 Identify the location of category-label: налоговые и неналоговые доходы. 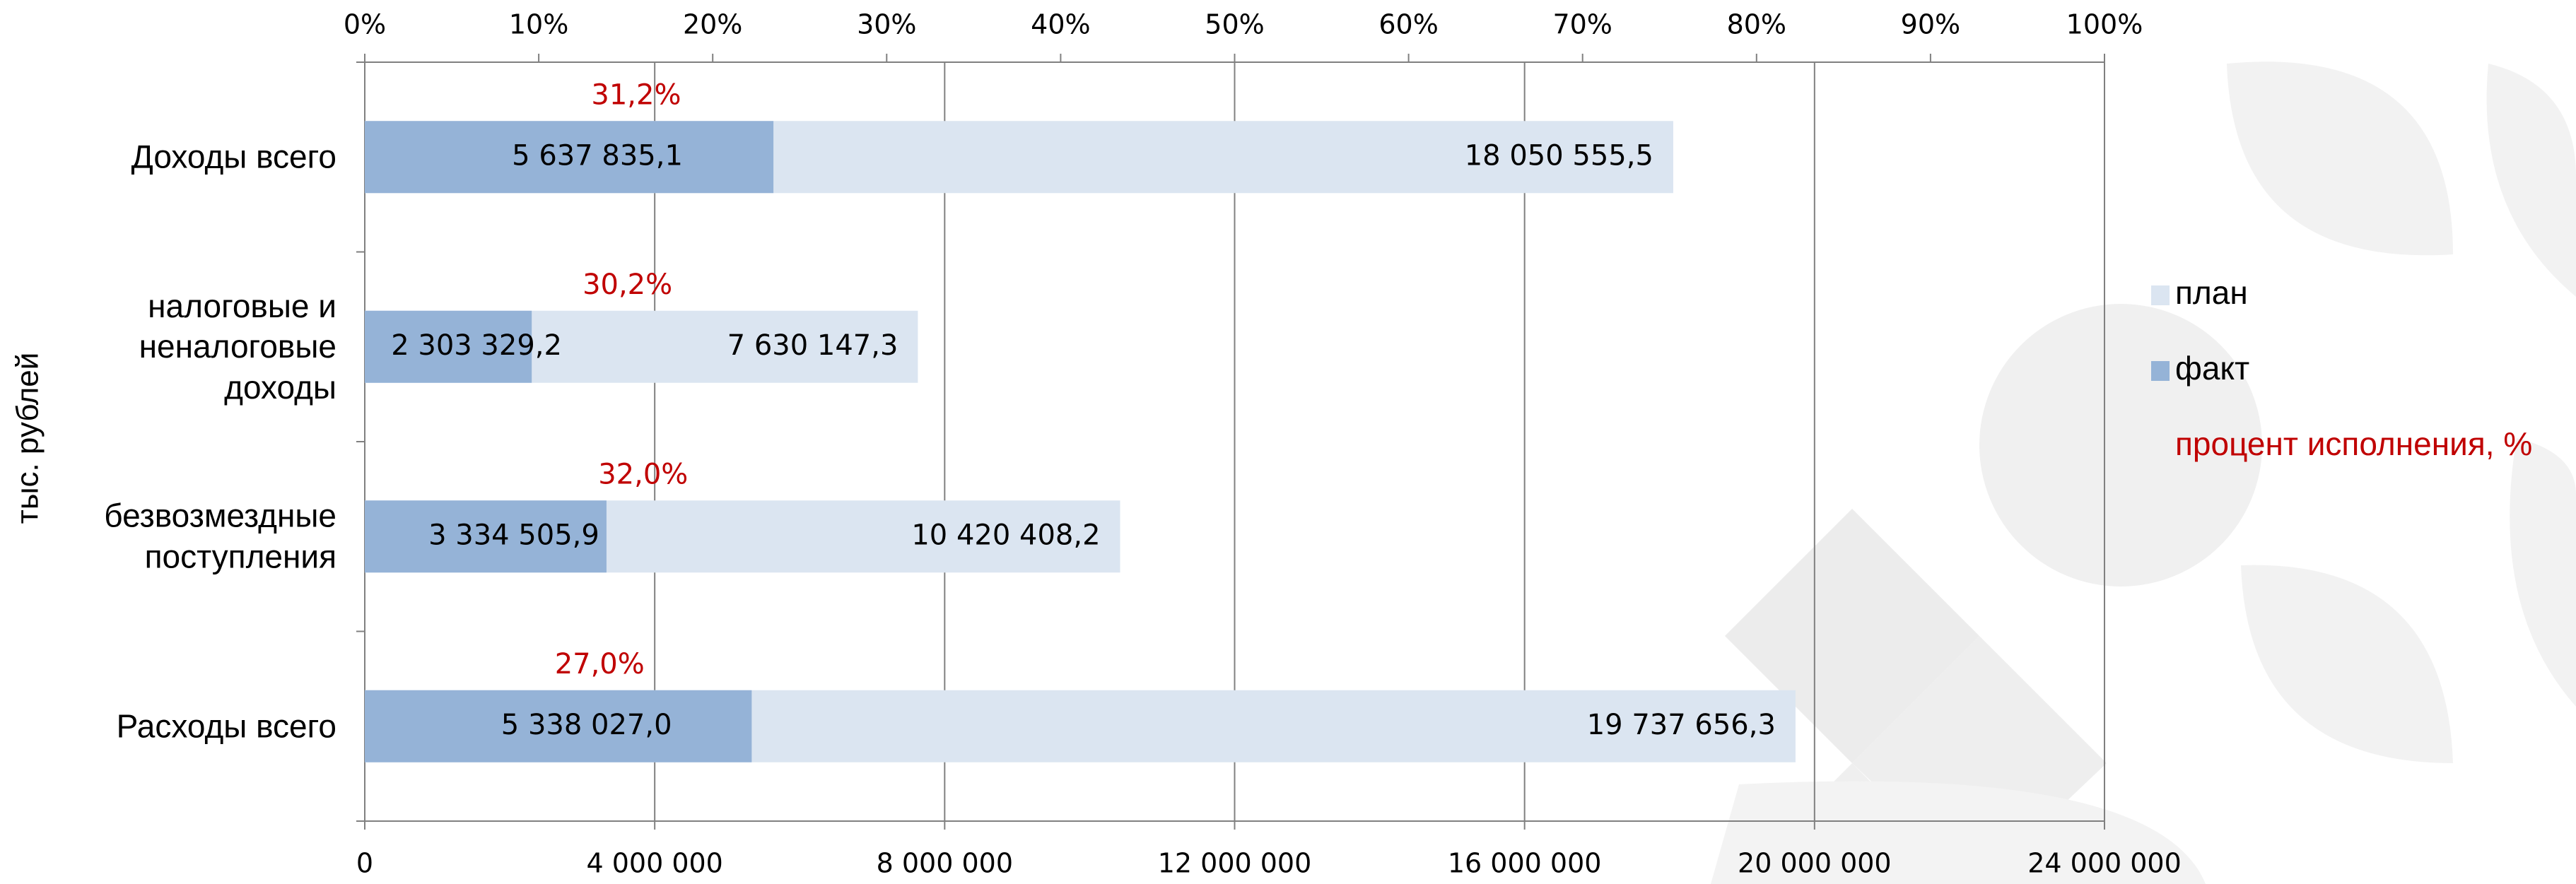
(238, 346).